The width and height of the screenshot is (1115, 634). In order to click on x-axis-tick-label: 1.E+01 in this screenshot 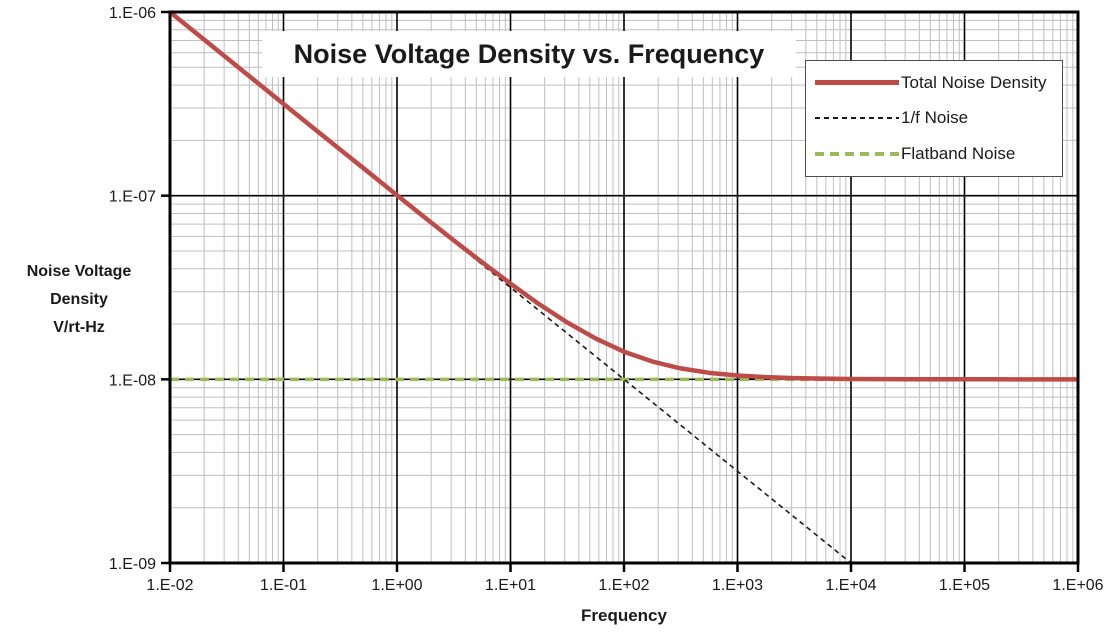, I will do `click(510, 585)`.